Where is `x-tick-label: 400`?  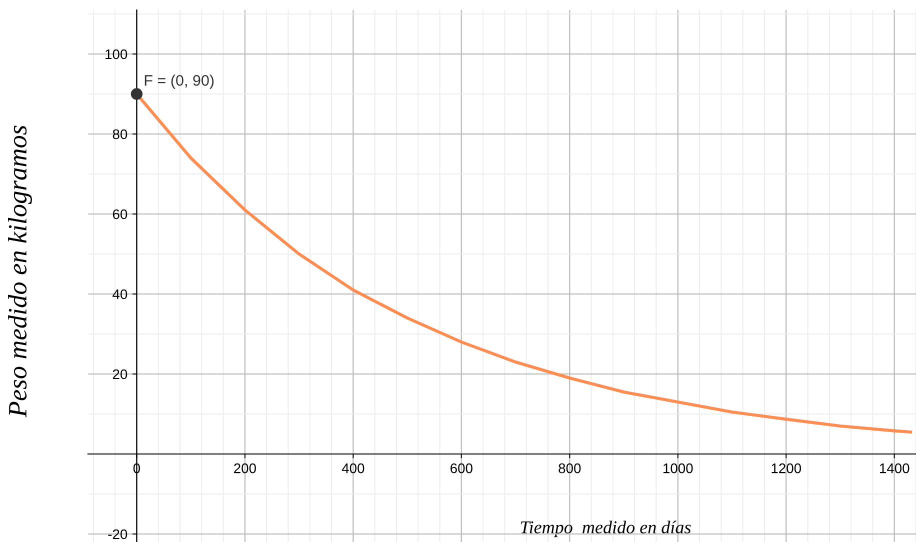 x-tick-label: 400 is located at coordinates (353, 468).